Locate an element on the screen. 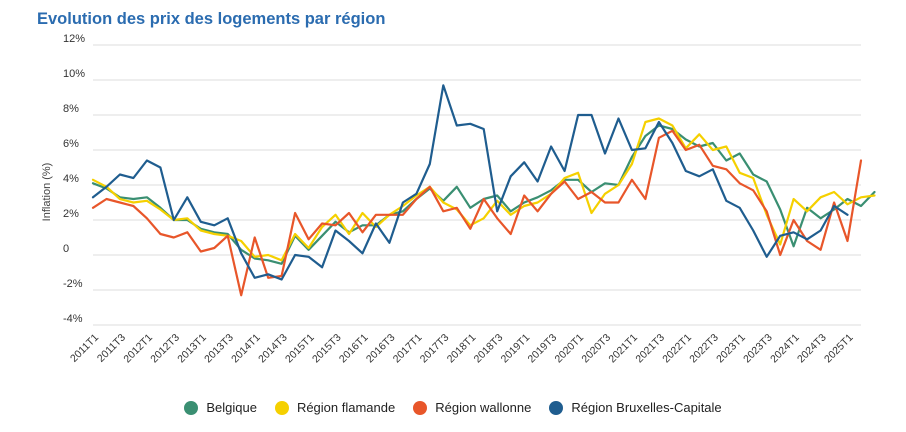  x-tick-label: 2014T1 is located at coordinates (246, 349).